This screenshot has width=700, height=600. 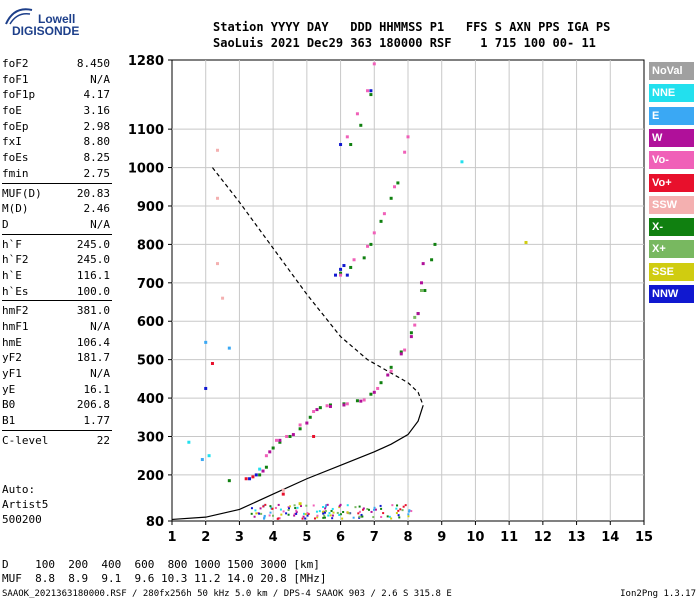 I want to click on param-value: 381.0, so click(x=93, y=311).